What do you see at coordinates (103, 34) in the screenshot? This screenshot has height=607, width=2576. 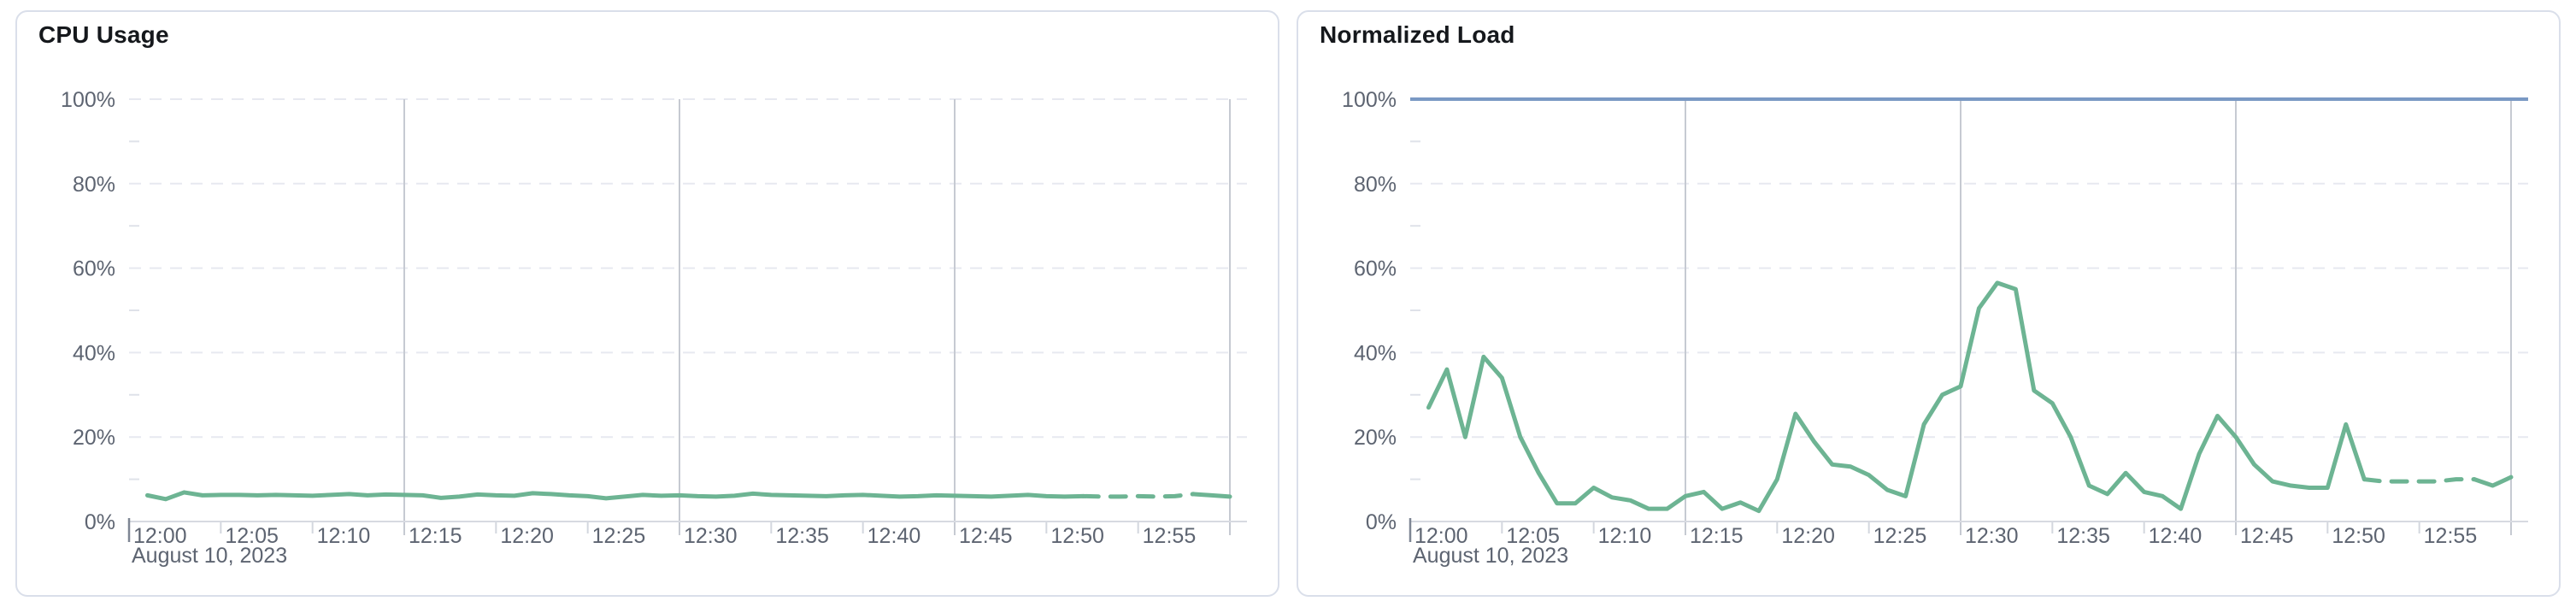 I see `chart-title: CPU Usage` at bounding box center [103, 34].